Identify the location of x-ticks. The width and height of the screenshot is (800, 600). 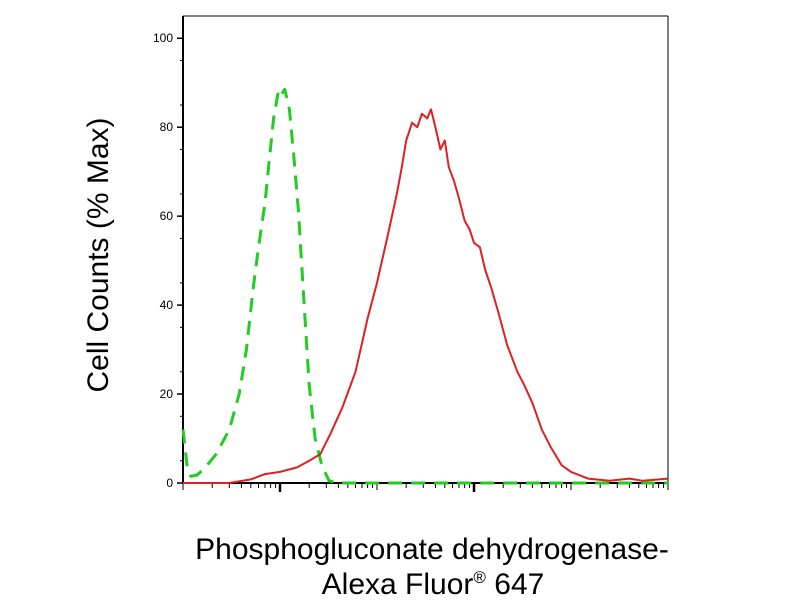
(425, 487).